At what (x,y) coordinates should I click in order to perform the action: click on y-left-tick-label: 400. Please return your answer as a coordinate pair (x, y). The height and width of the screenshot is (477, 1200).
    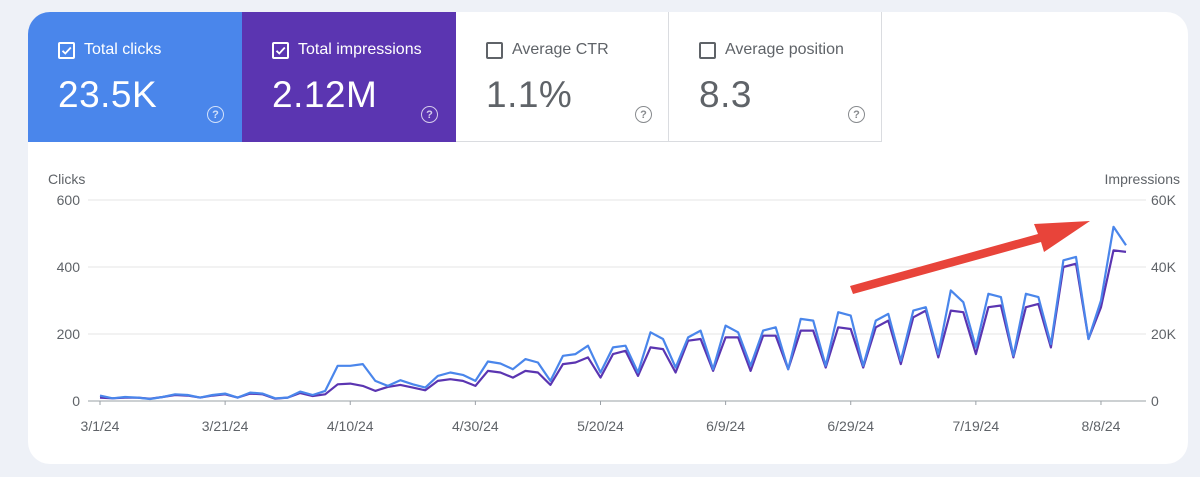
    Looking at the image, I should click on (69, 267).